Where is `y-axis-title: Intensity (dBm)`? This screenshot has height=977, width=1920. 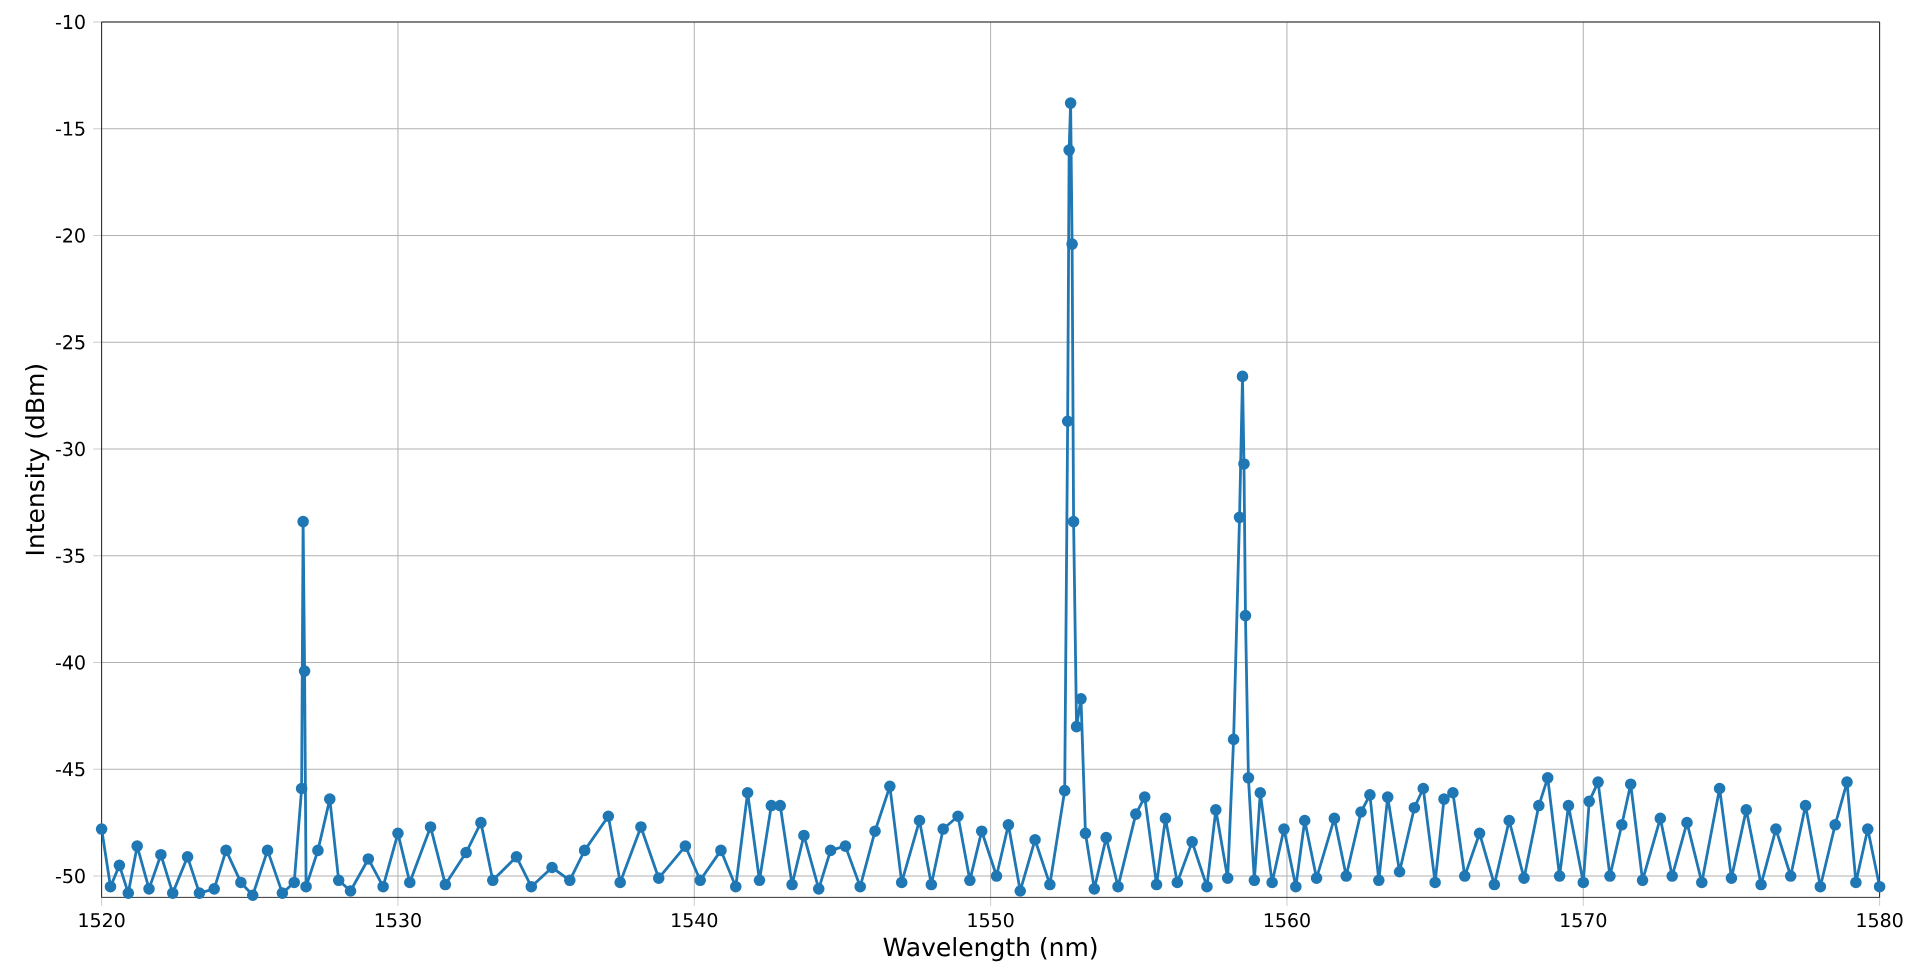
y-axis-title: Intensity (dBm) is located at coordinates (37, 460).